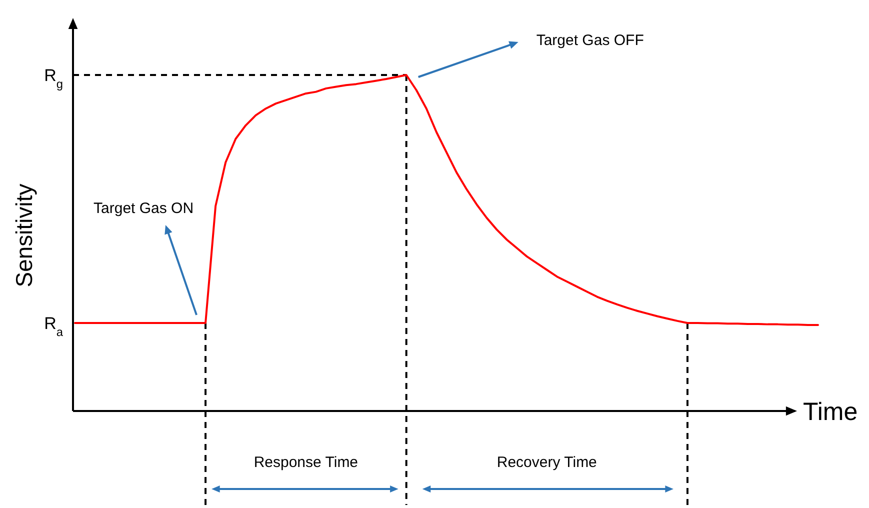 The image size is (869, 508). I want to click on x-axis-title: Time, so click(830, 412).